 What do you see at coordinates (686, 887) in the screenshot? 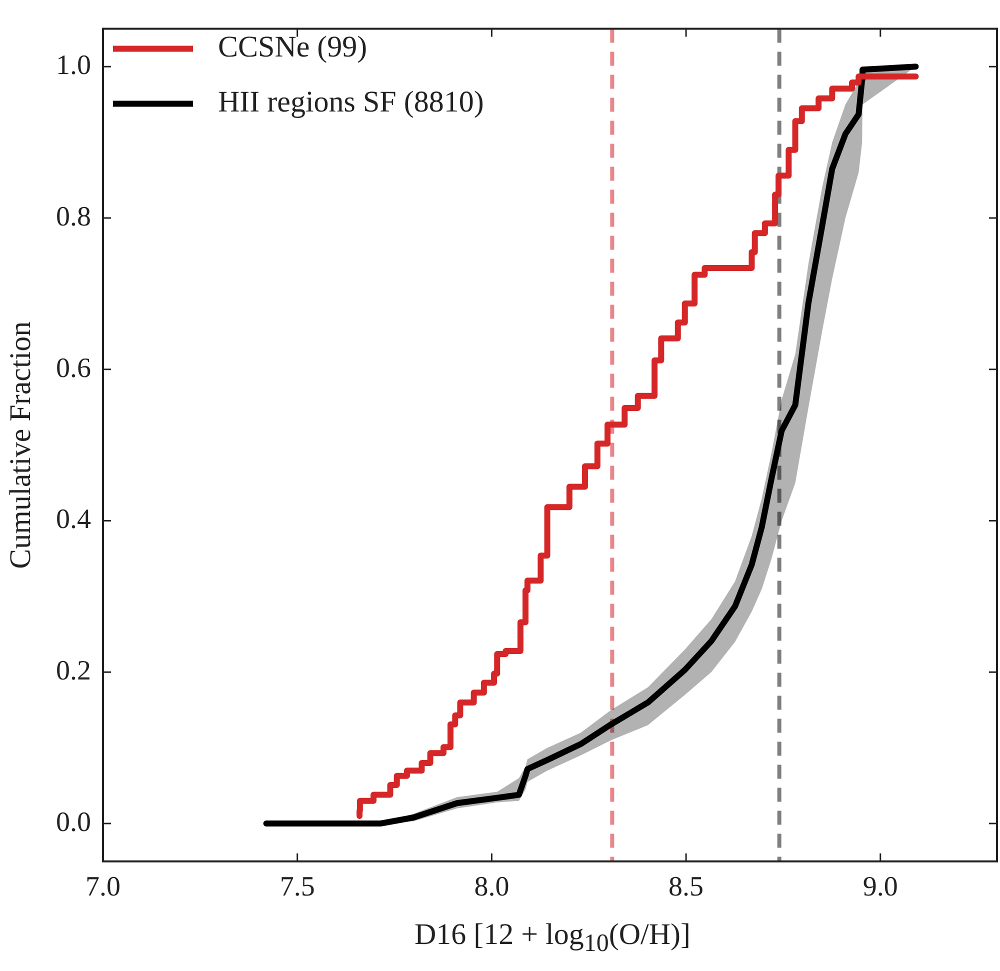
I see `x-tick-label: 8.5` at bounding box center [686, 887].